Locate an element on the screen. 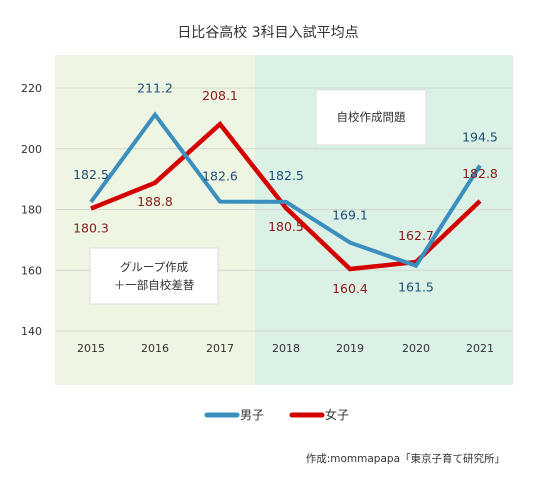  annotation-school-made: 自校作成問題 is located at coordinates (371, 117).